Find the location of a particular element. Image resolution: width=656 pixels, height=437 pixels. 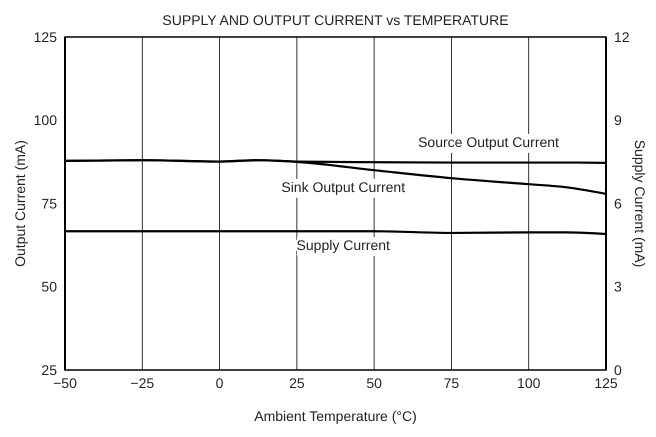

y-axis-title: Output Current (mA) is located at coordinates (20, 203).